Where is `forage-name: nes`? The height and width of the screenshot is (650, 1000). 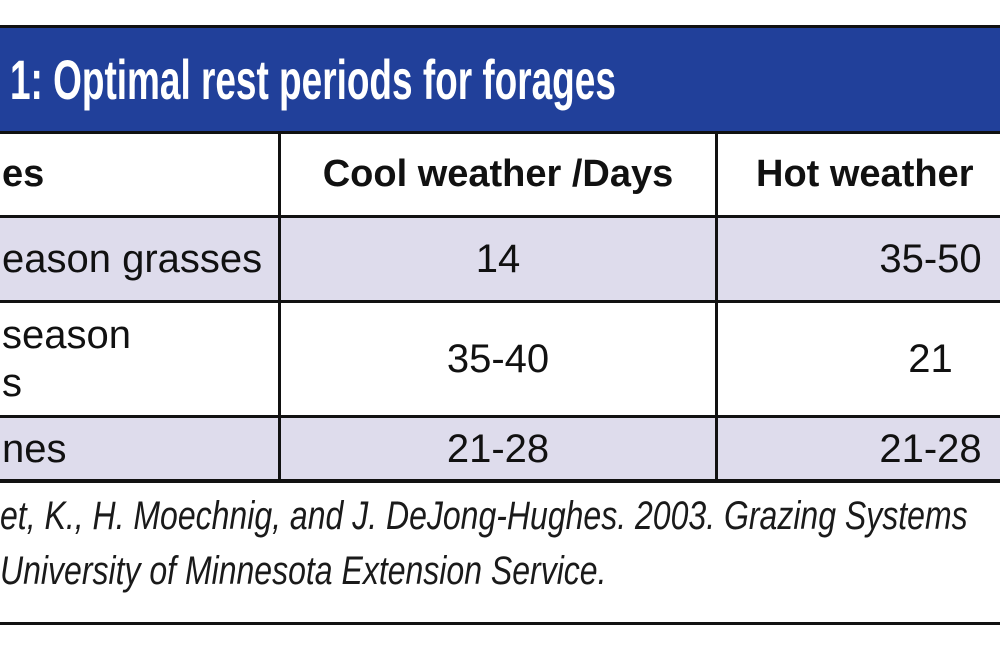 forage-name: nes is located at coordinates (34, 448).